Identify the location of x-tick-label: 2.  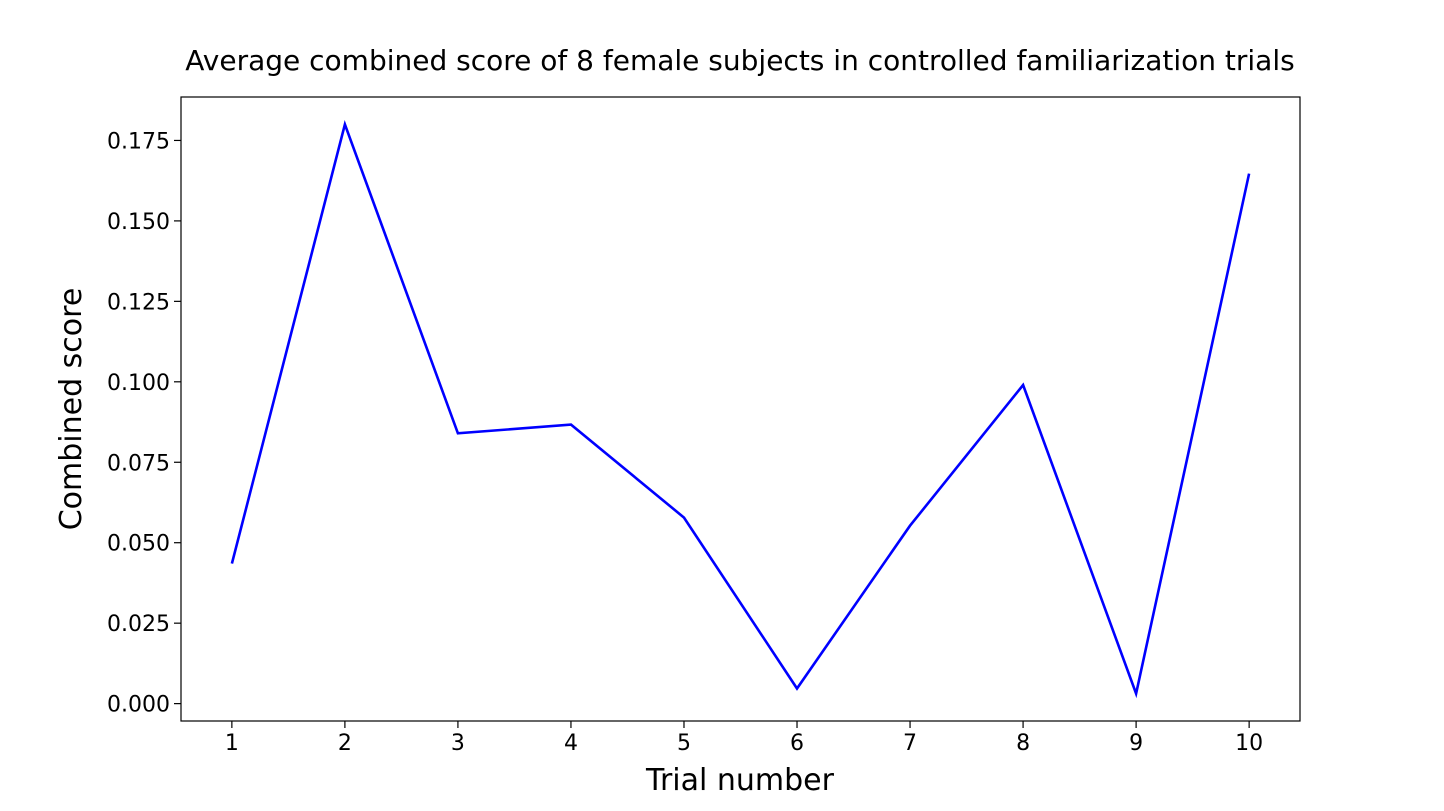
(345, 743).